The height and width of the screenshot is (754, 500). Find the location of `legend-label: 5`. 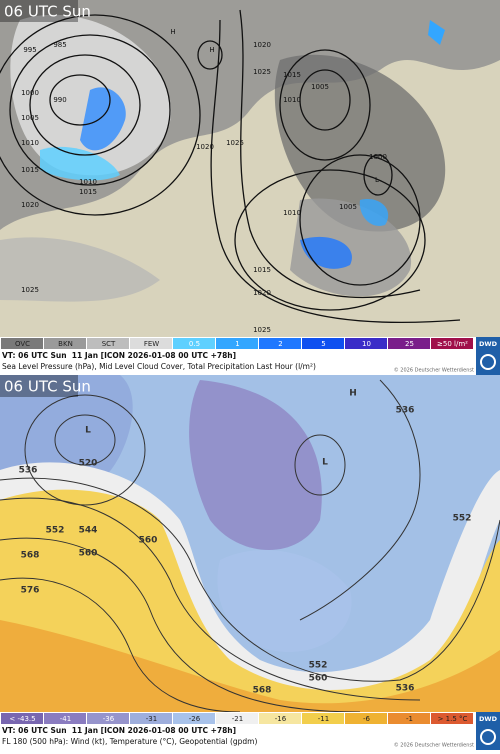

legend-label: 5 is located at coordinates (323, 344).